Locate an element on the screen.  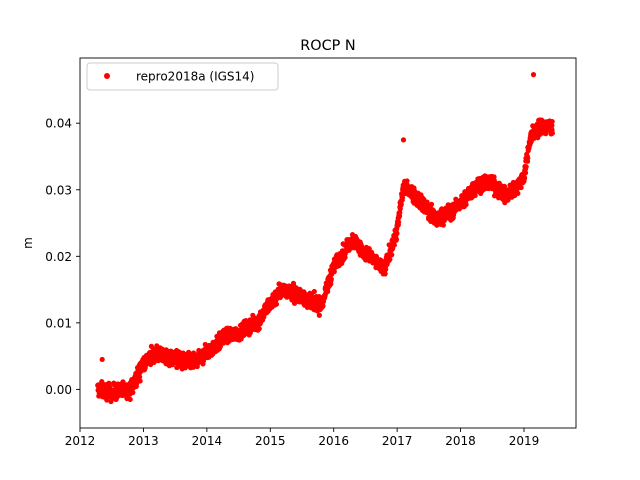
x-tick-label: 2015 is located at coordinates (270, 441).